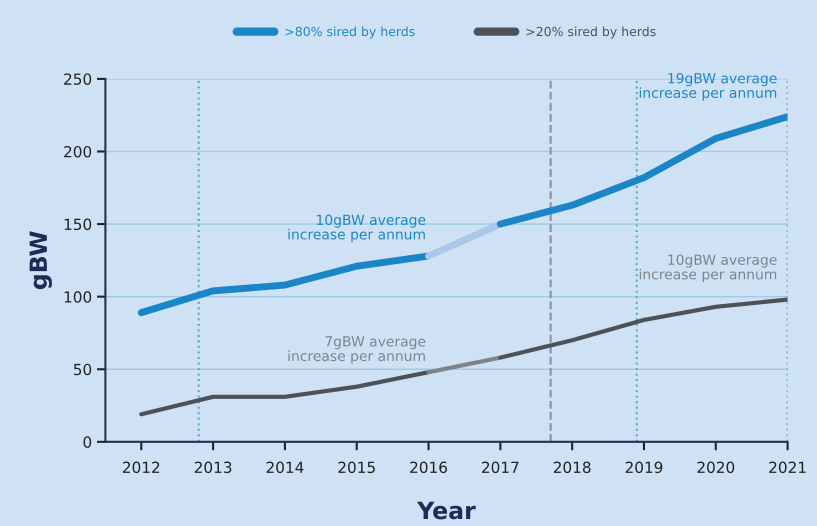 The image size is (817, 526). I want to click on legend-label: >80% sired by herds, so click(350, 32).